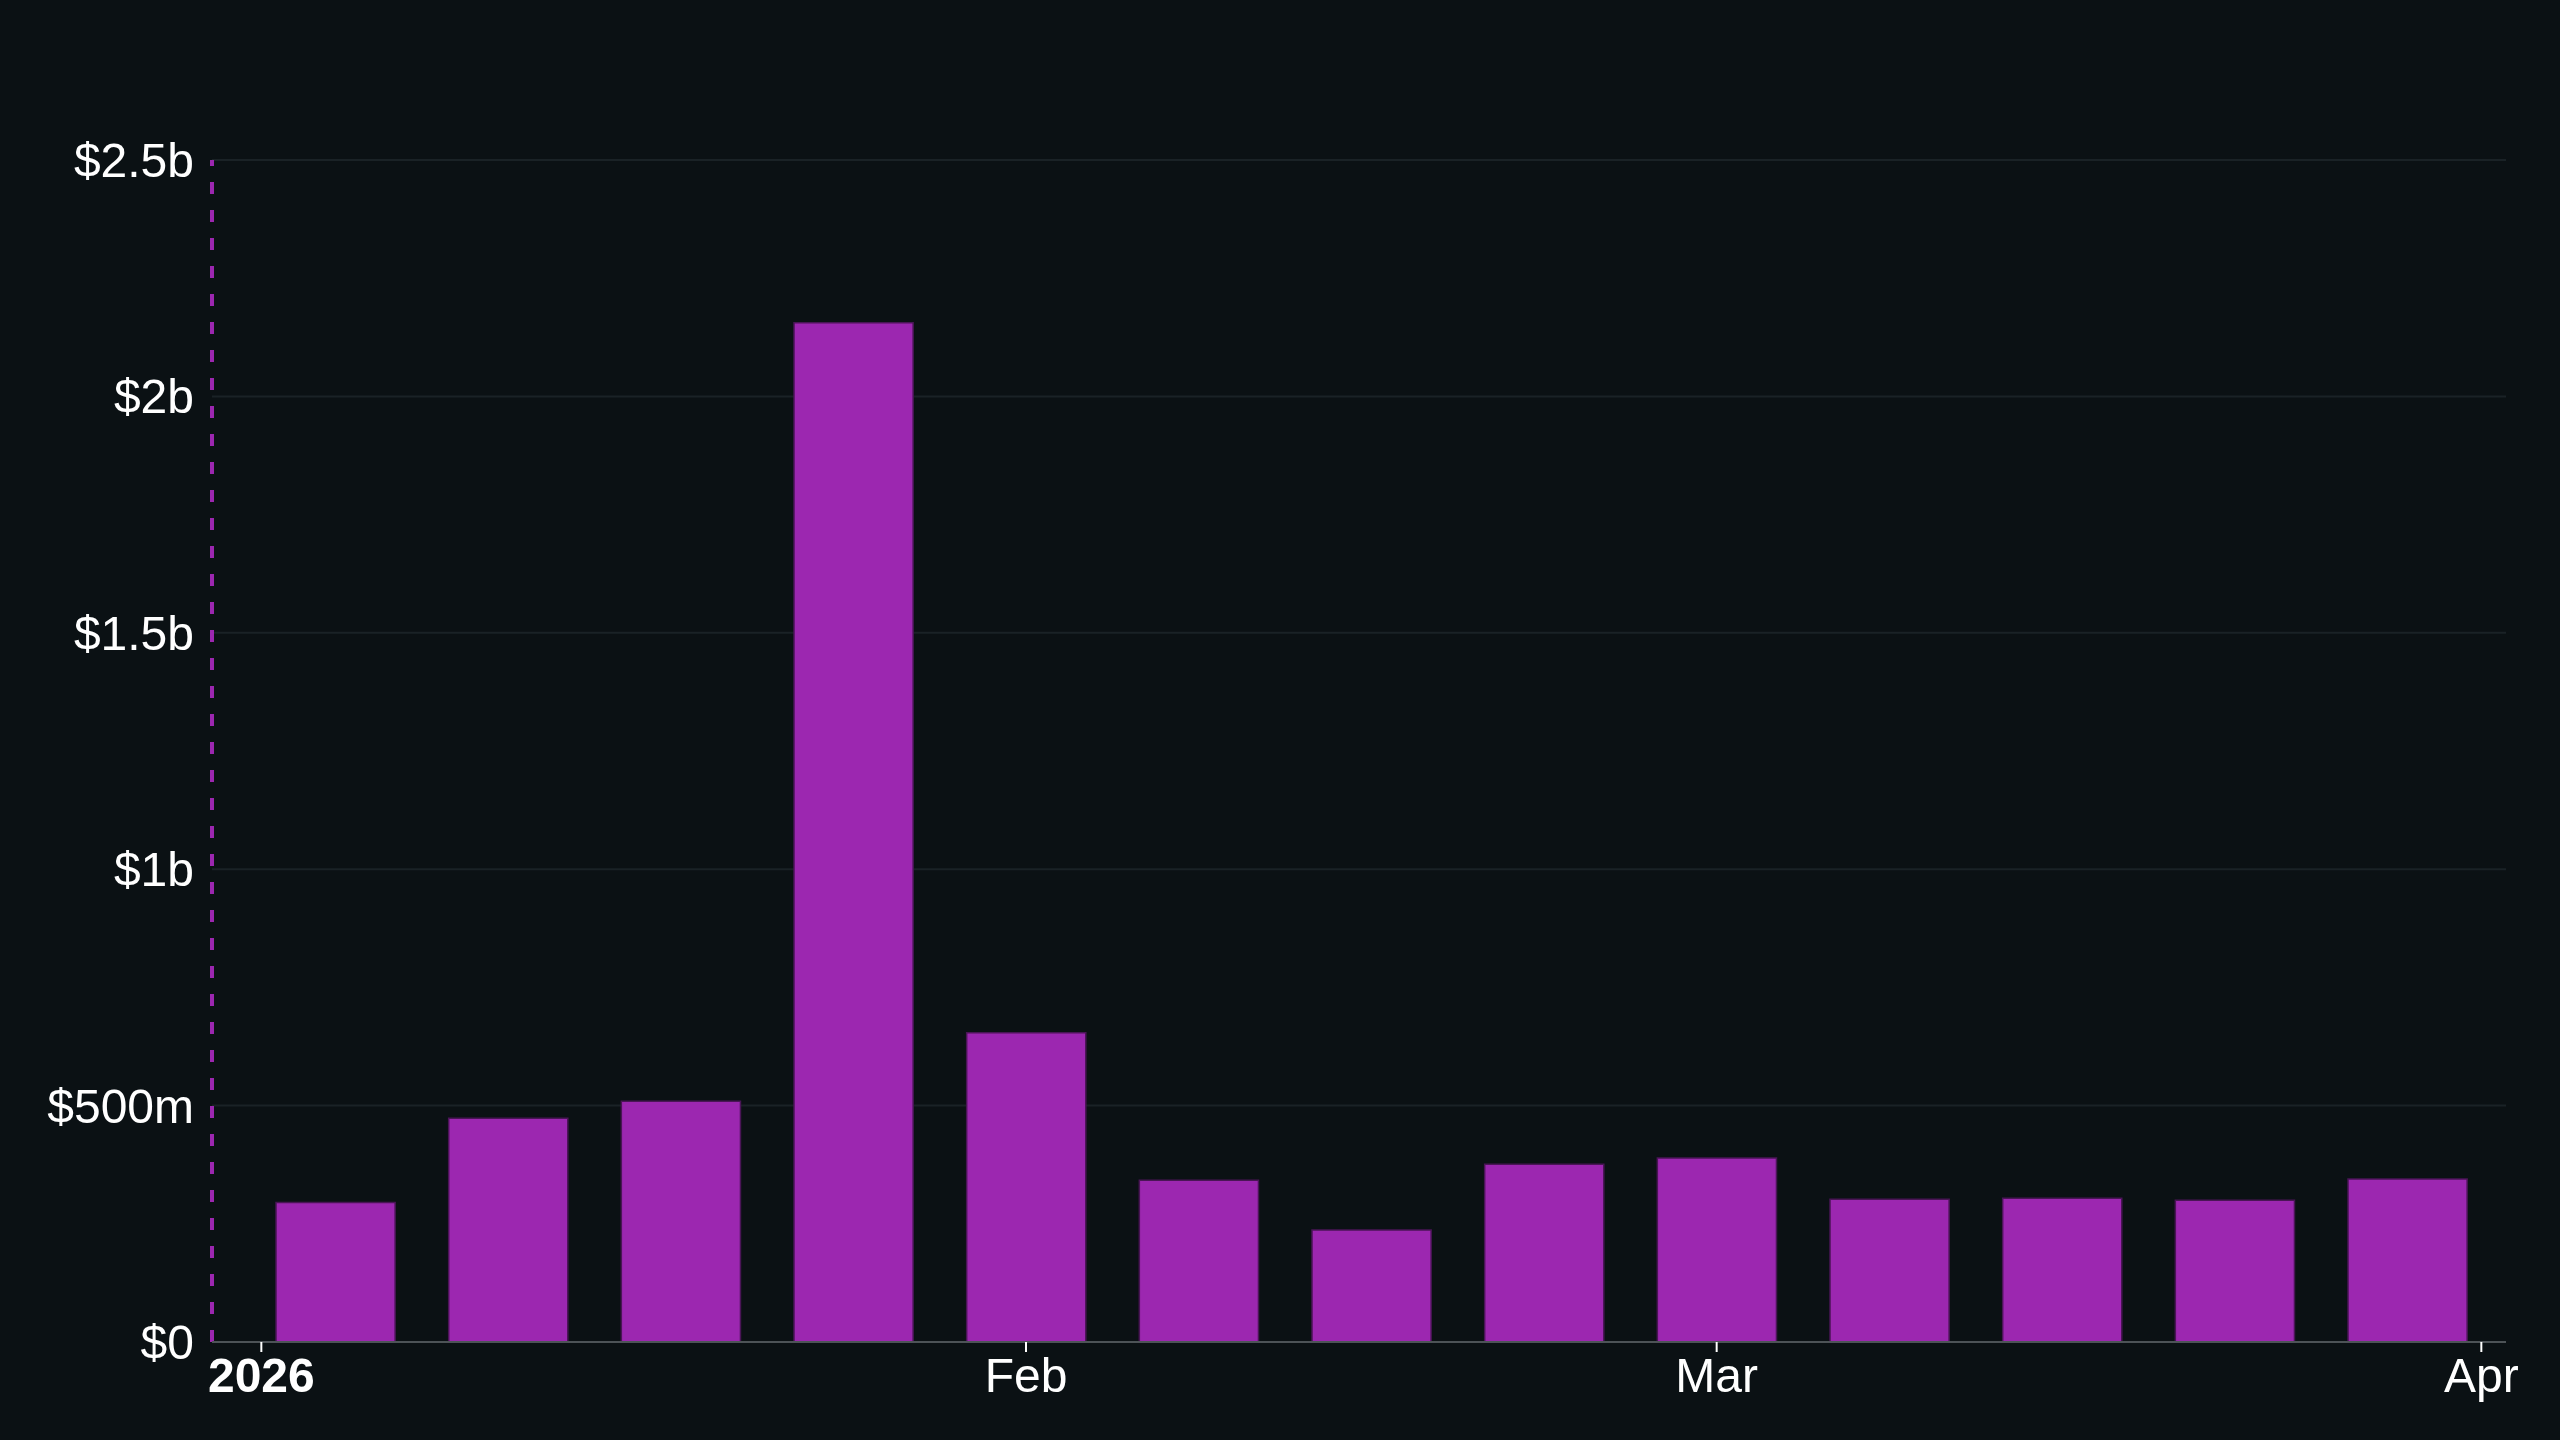 The image size is (2560, 1440). Describe the element at coordinates (2481, 1376) in the screenshot. I see `x-tick-label: Apr` at that location.